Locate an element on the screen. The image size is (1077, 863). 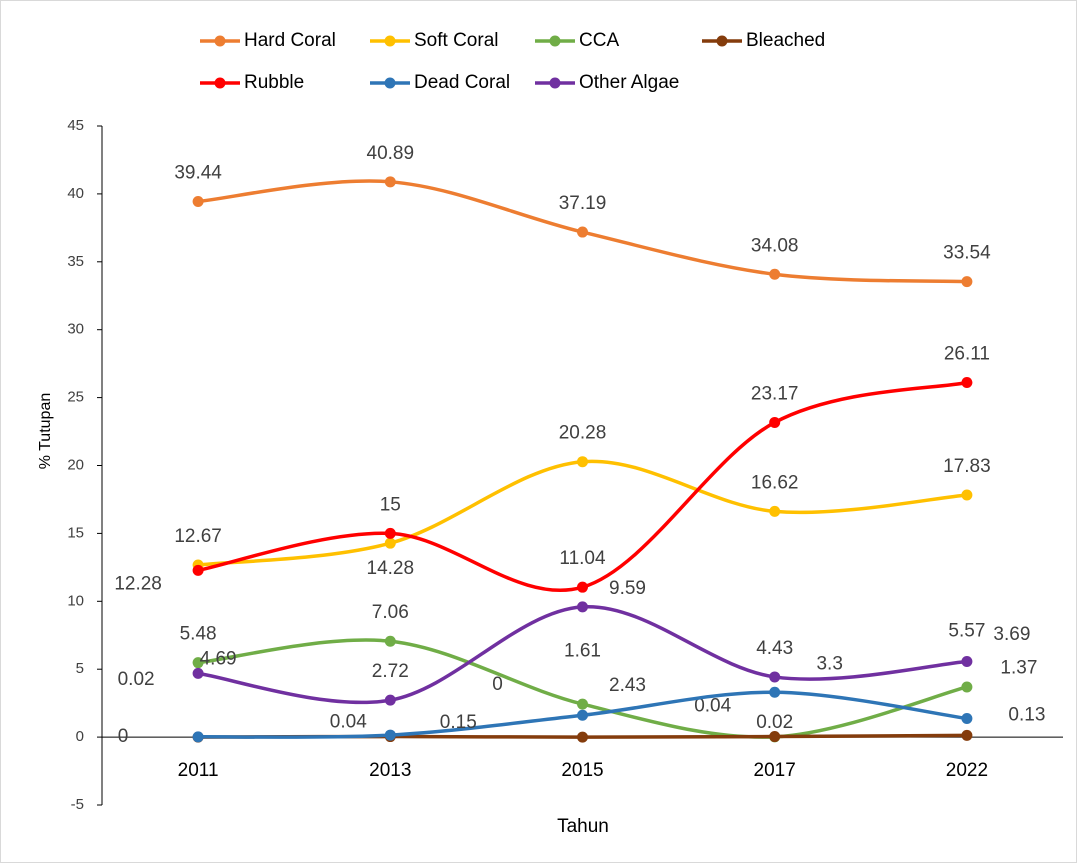
x-axis-title: Tahun is located at coordinates (583, 826).